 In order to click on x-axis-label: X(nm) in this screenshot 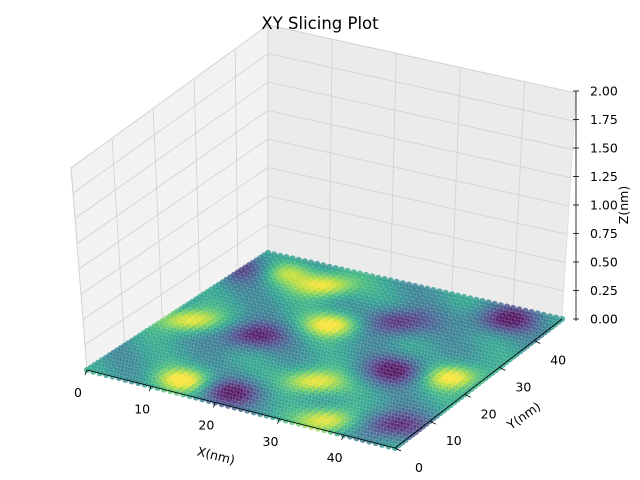, I will do `click(216, 456)`.